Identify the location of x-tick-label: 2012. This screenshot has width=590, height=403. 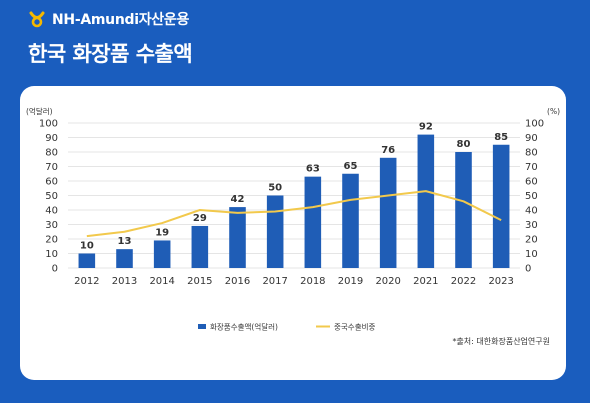
(86, 281).